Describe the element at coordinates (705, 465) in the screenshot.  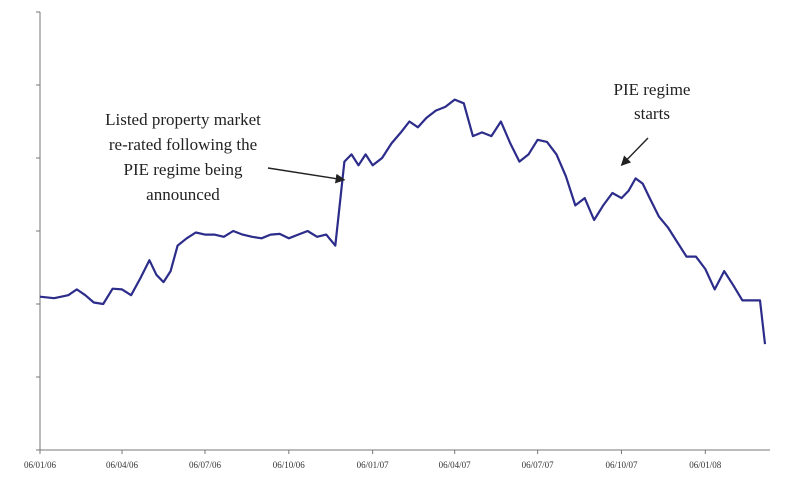
I see `x-tick-label: 06/01/08` at that location.